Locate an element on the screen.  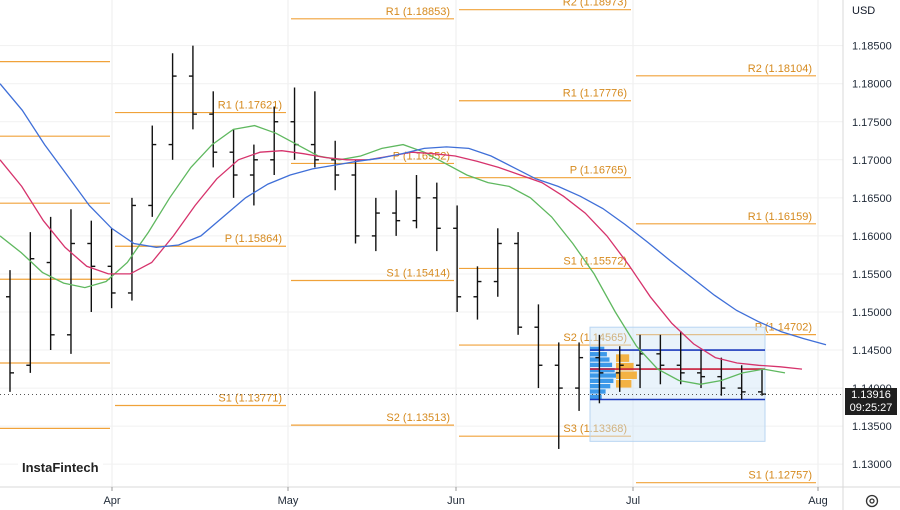
y-axis-tick-label: 1.13500 is located at coordinates (872, 427).